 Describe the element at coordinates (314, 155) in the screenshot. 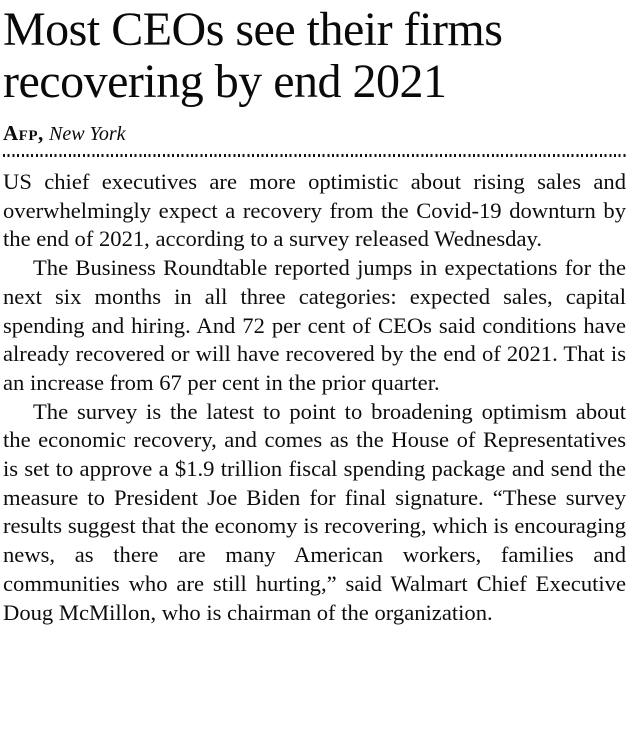

I see `dotted-divider` at that location.